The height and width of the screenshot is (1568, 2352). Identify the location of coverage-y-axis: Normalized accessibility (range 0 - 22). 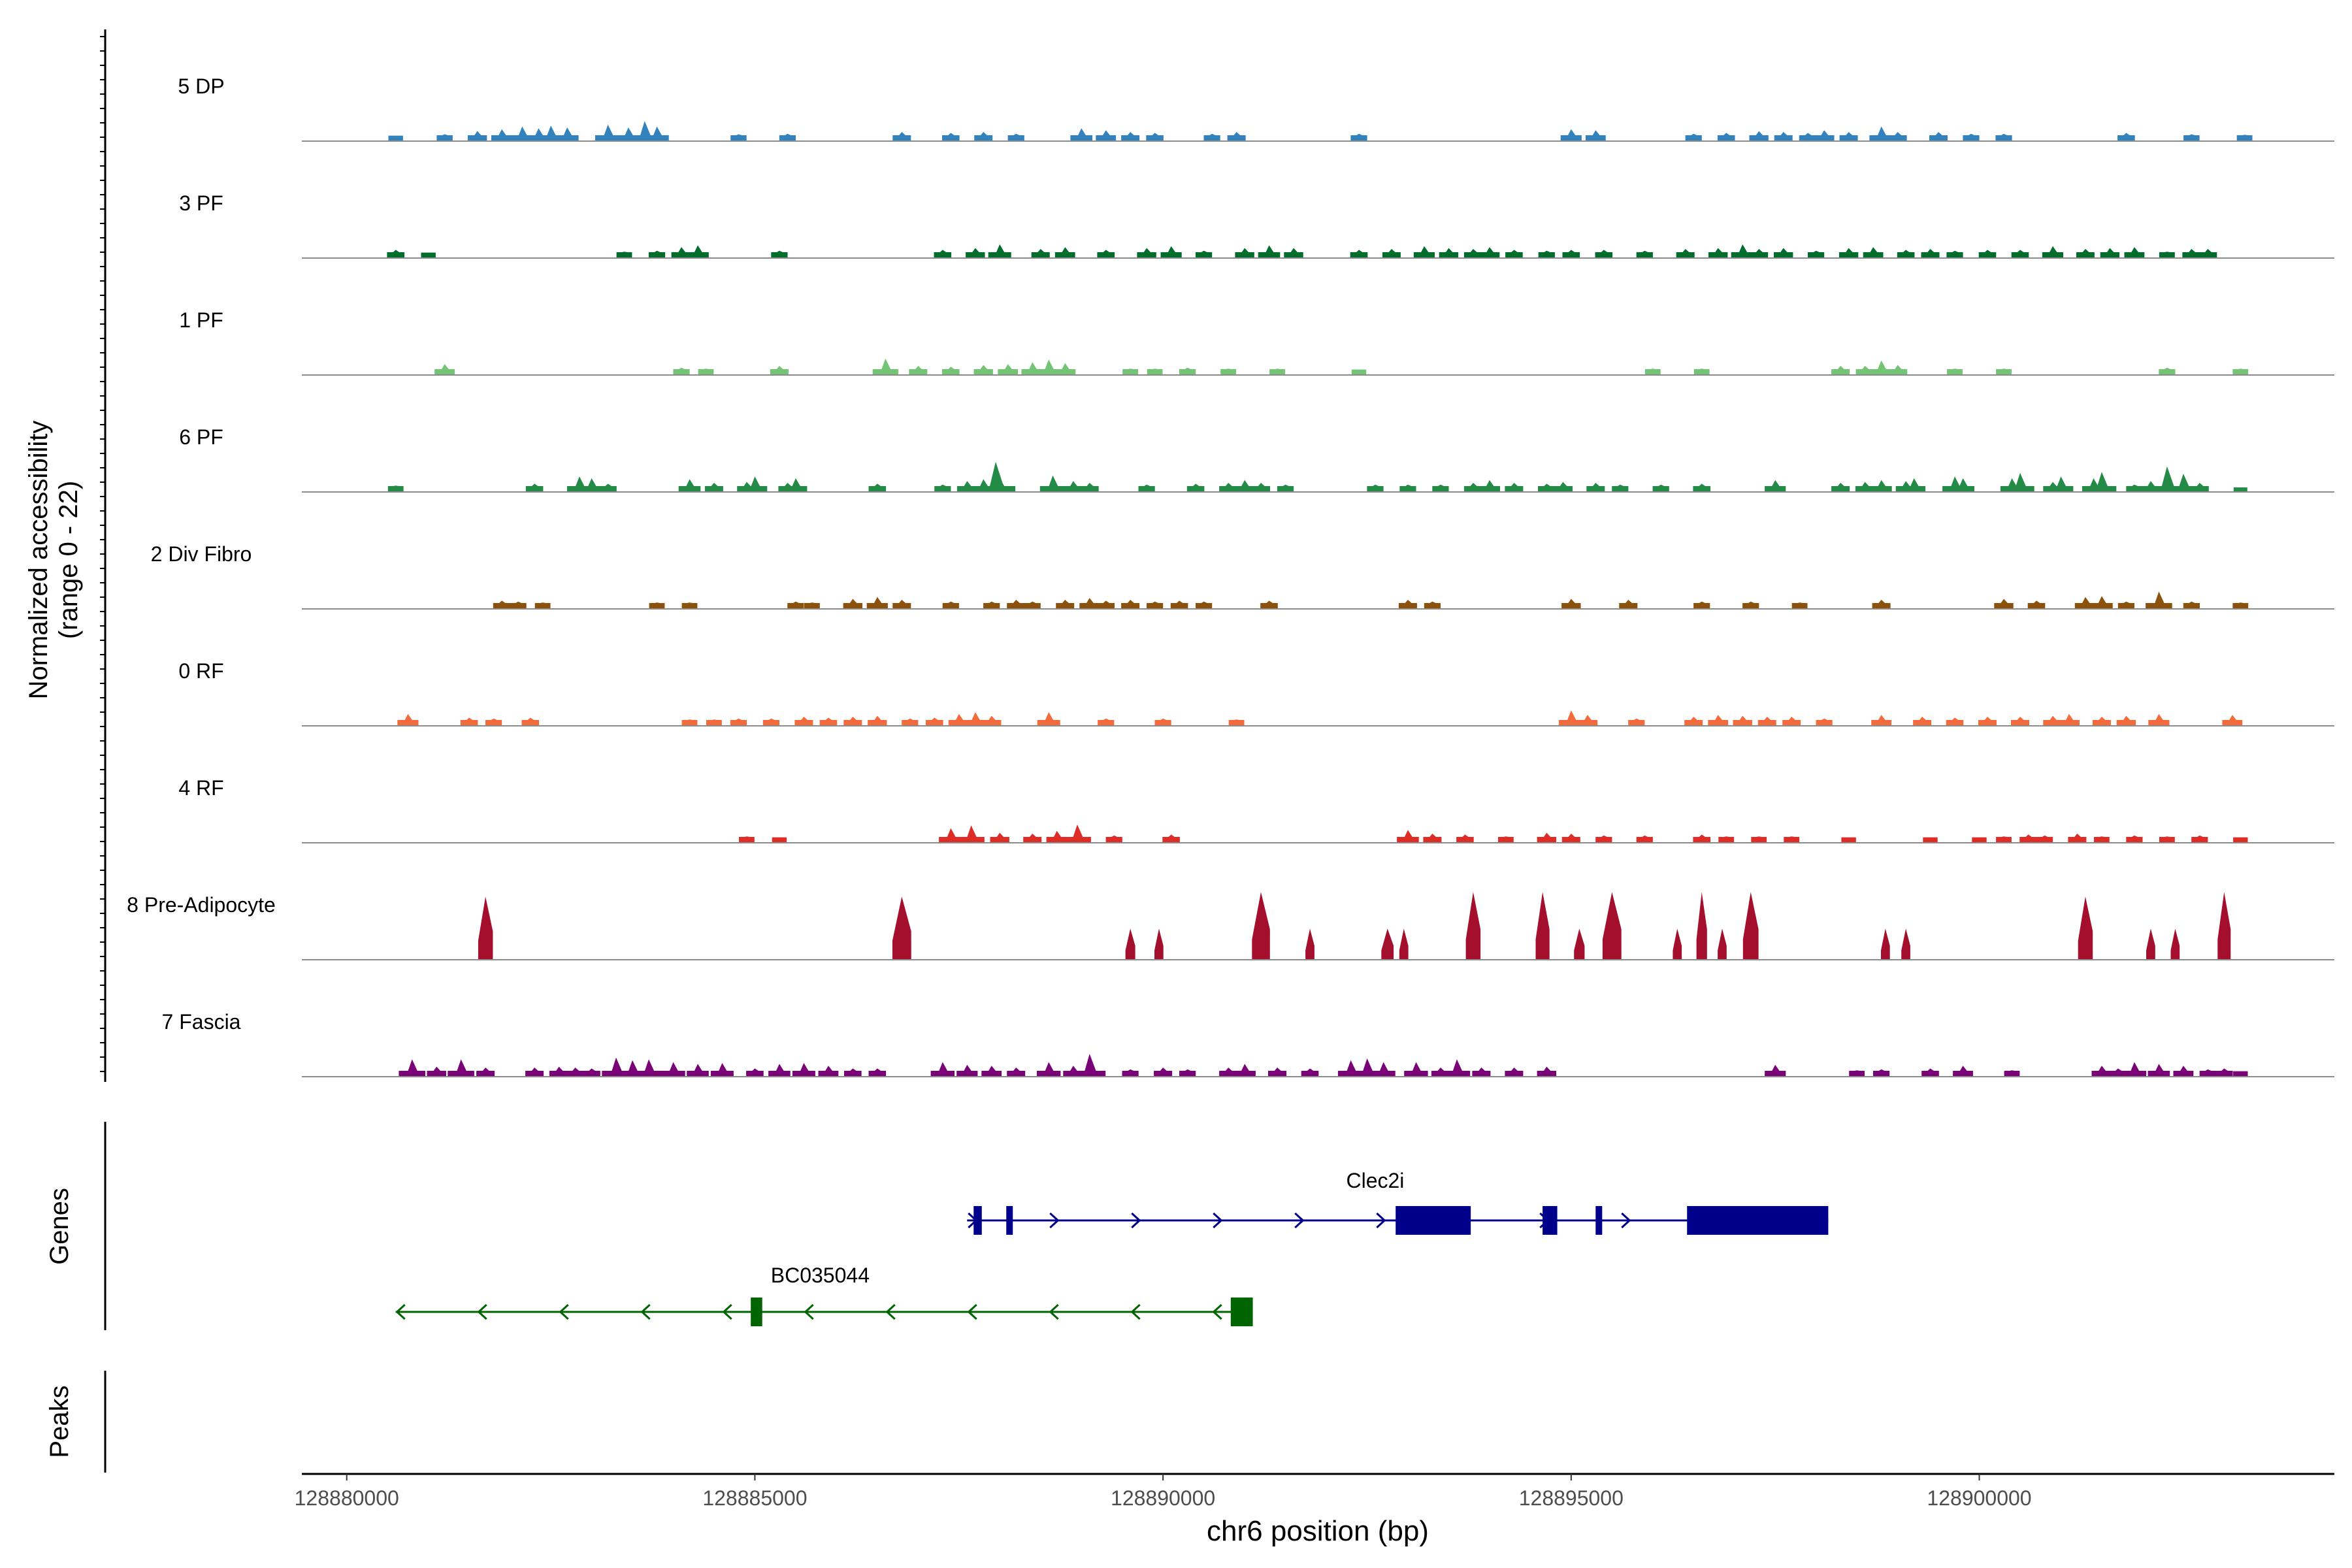
(65, 555).